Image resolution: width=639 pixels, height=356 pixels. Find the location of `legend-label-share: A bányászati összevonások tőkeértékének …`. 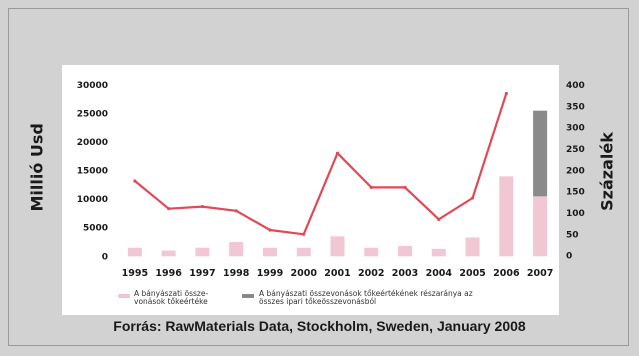

legend-label-share: A bányászati összevonások tőkeértékének … is located at coordinates (366, 297).